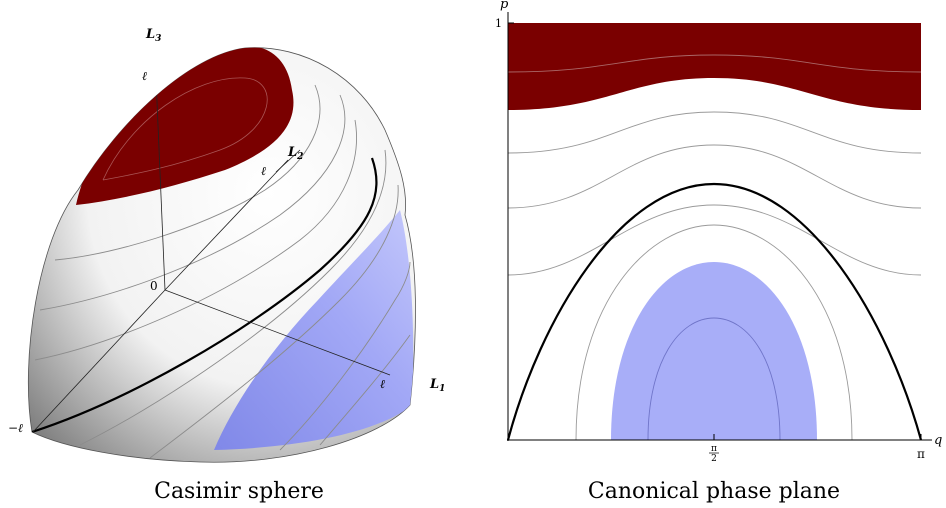 Image resolution: width=946 pixels, height=508 pixels. What do you see at coordinates (437, 385) in the screenshot?
I see `axis-l1-label: L1` at bounding box center [437, 385].